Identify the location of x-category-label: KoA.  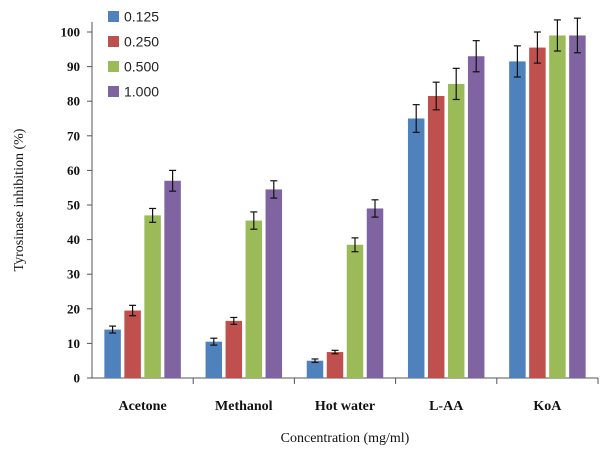
(547, 406).